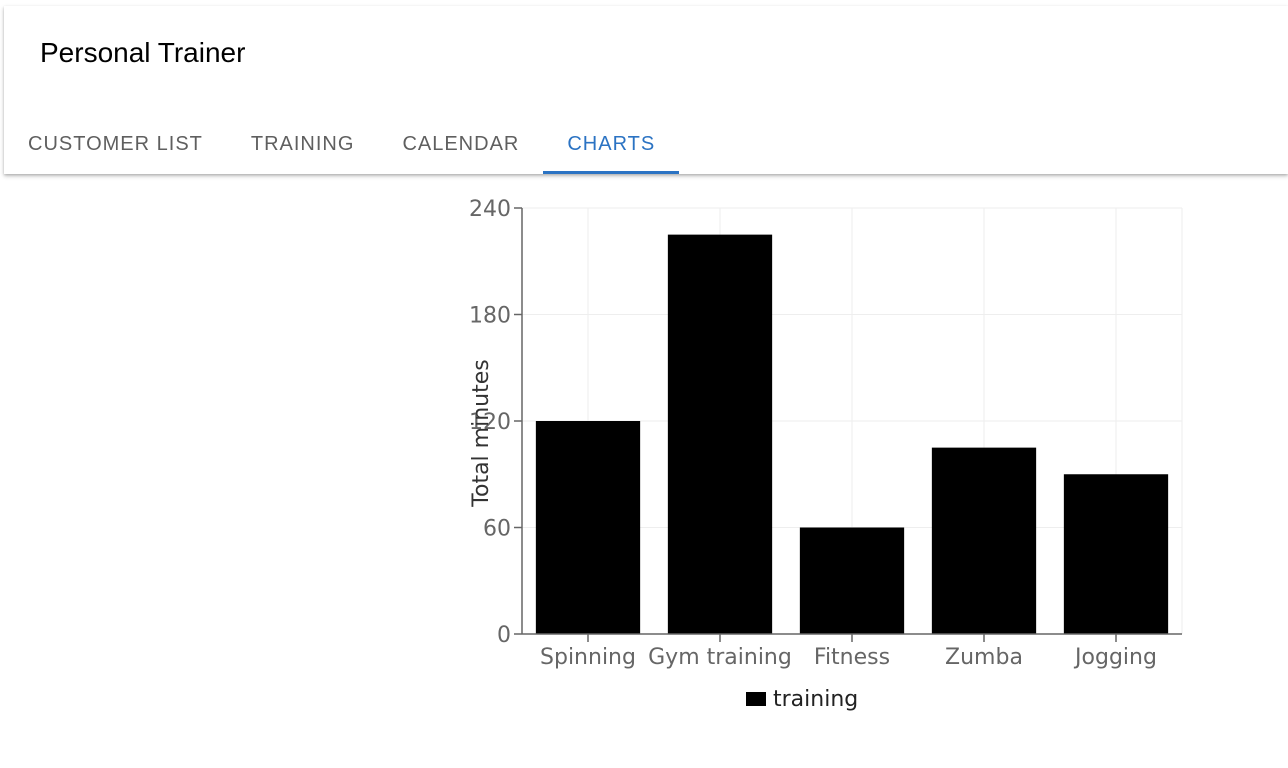 This screenshot has height=768, width=1288. What do you see at coordinates (611, 144) in the screenshot?
I see `tab-charts: CHARTS` at bounding box center [611, 144].